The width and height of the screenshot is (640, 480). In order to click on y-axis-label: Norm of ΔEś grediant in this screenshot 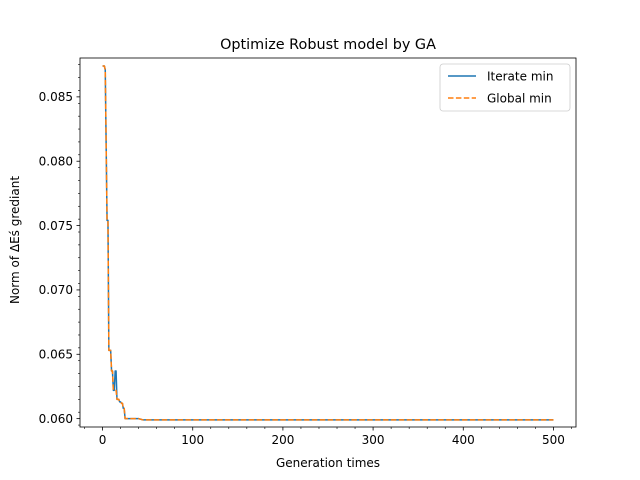, I will do `click(15, 240)`.